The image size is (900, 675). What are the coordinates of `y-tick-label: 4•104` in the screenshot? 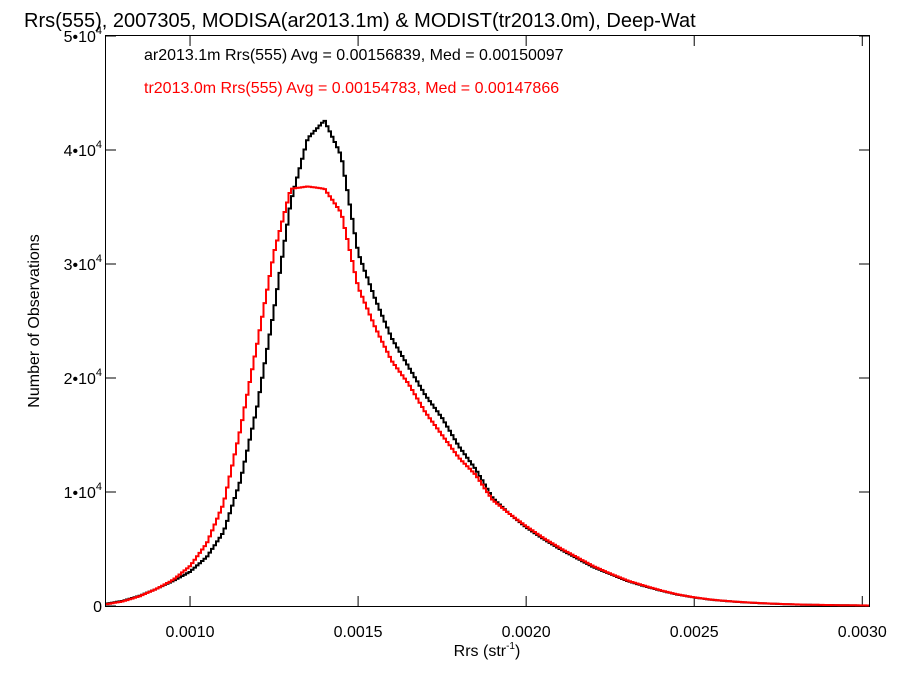 It's located at (83, 149).